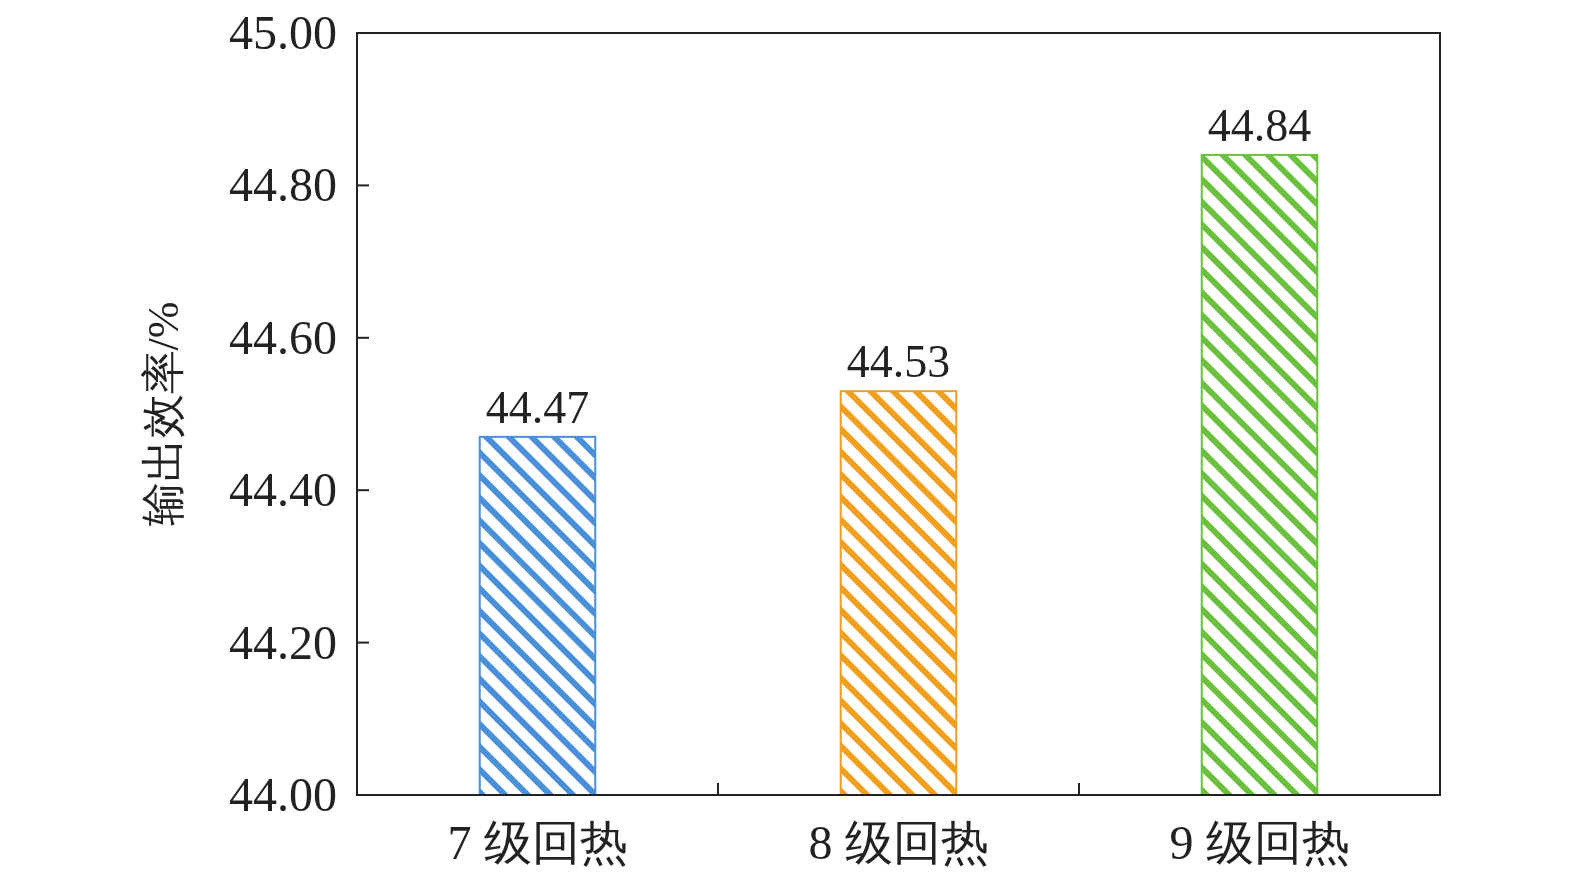 Image resolution: width=1575 pixels, height=880 pixels. Describe the element at coordinates (1259, 125) in the screenshot. I see `data-label: 44.84` at that location.